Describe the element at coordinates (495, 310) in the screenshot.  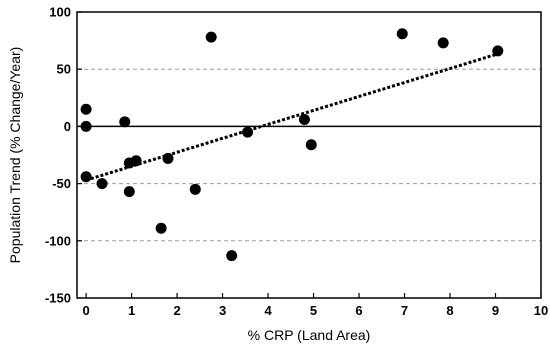
I see `x-tick-label: 9` at that location.